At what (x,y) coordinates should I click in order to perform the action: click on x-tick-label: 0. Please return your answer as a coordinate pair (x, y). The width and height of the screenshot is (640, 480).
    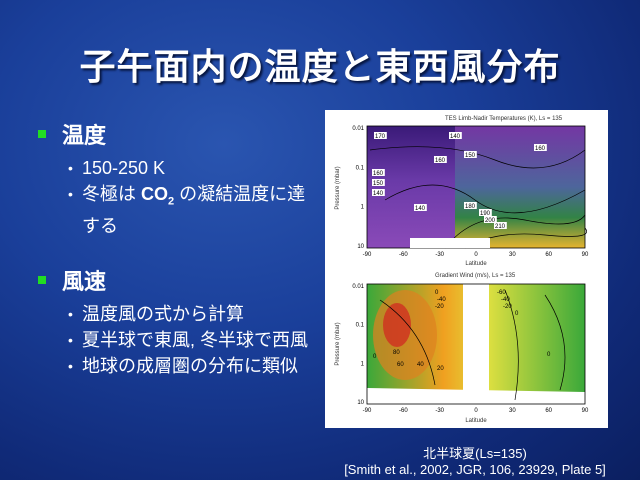
    Looking at the image, I should click on (476, 411).